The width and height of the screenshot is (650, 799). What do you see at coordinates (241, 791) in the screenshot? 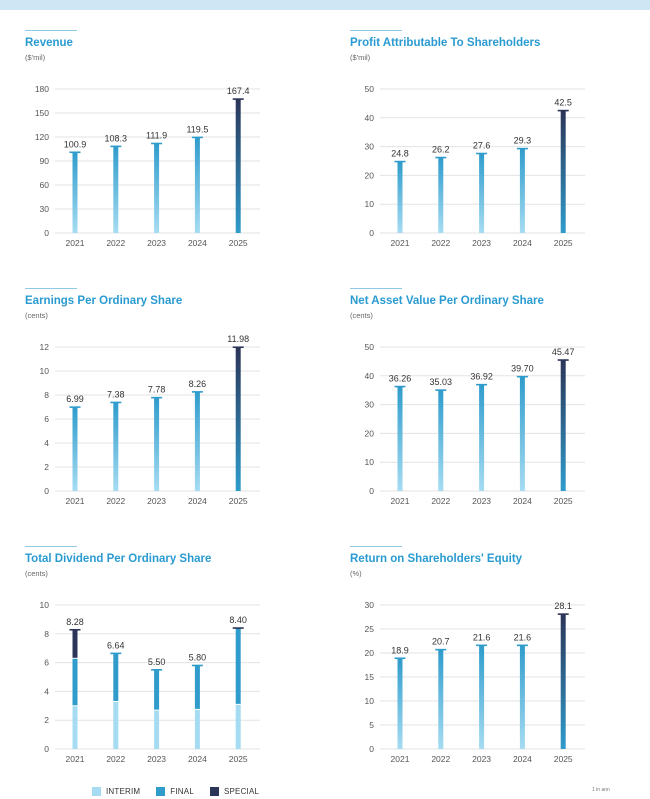
I see `legend-label-special: SPECIAL` at bounding box center [241, 791].